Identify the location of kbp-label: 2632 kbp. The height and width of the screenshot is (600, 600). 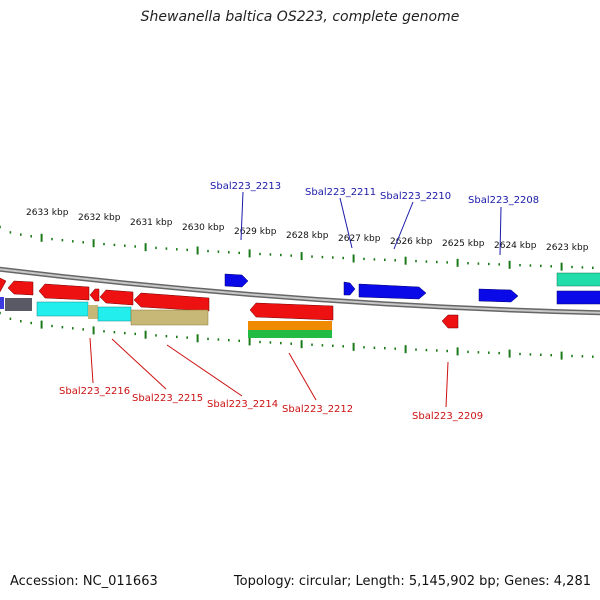
(99, 218).